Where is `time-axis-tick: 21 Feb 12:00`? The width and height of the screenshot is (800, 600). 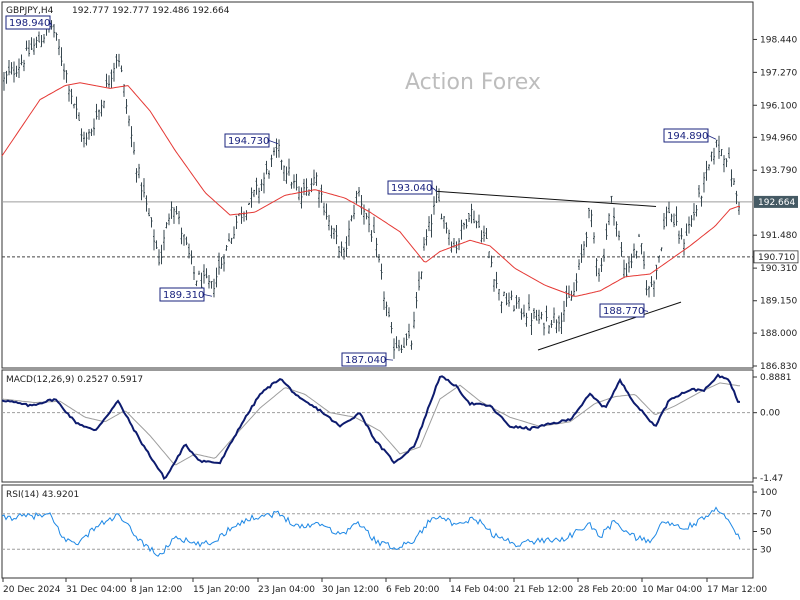
time-axis-tick: 21 Feb 12:00 is located at coordinates (543, 586).